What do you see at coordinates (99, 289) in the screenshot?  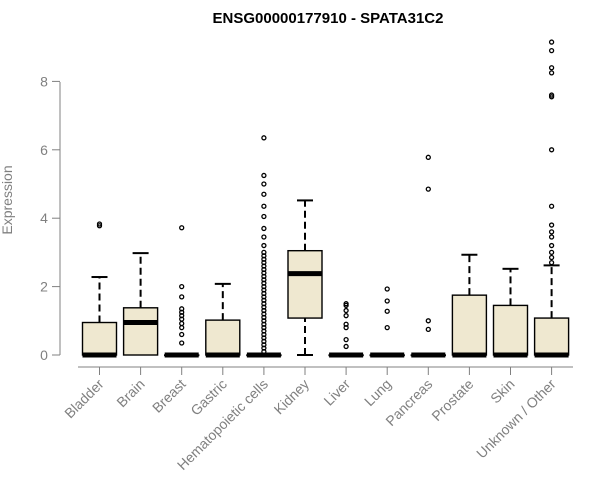 I see `box-bladder` at bounding box center [99, 289].